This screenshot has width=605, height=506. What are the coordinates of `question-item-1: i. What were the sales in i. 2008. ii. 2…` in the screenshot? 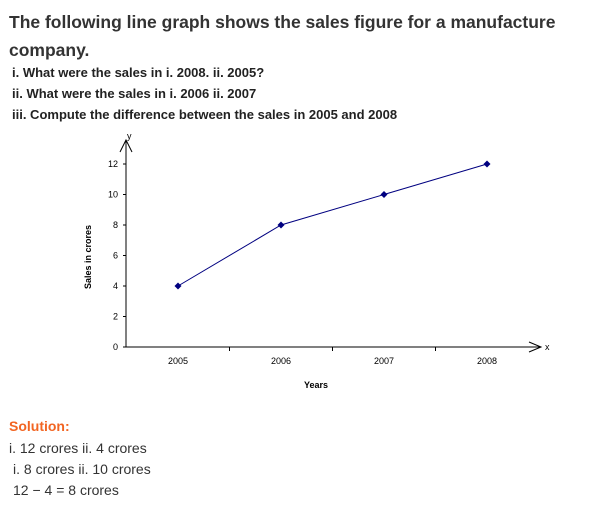 It's located at (138, 72).